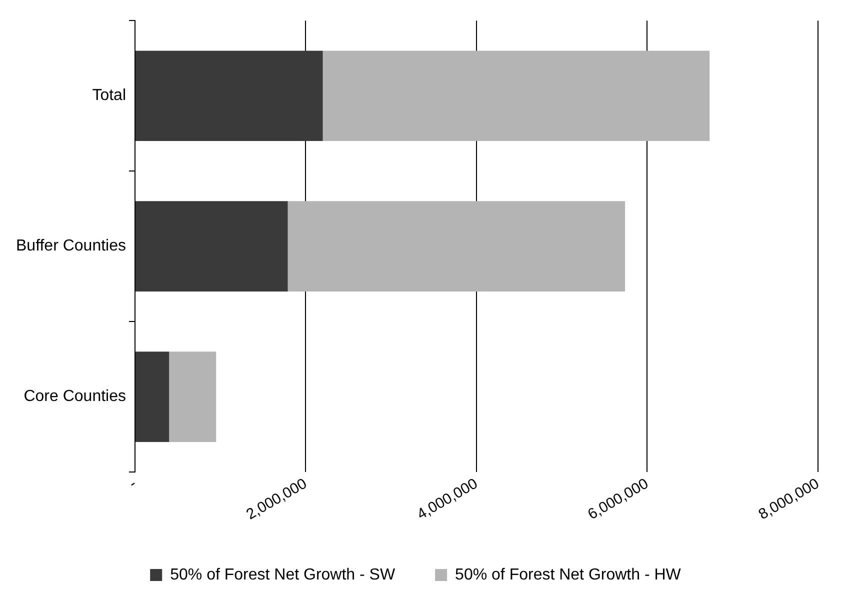  What do you see at coordinates (133, 483) in the screenshot?
I see `x-tick-label: -` at bounding box center [133, 483].